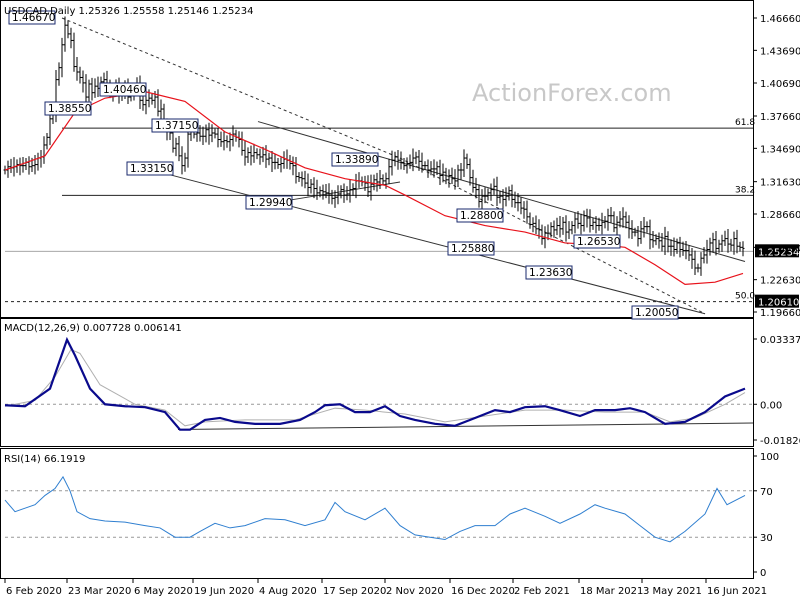 The height and width of the screenshot is (600, 800). I want to click on price-annotation-label: 1.37150, so click(176, 126).